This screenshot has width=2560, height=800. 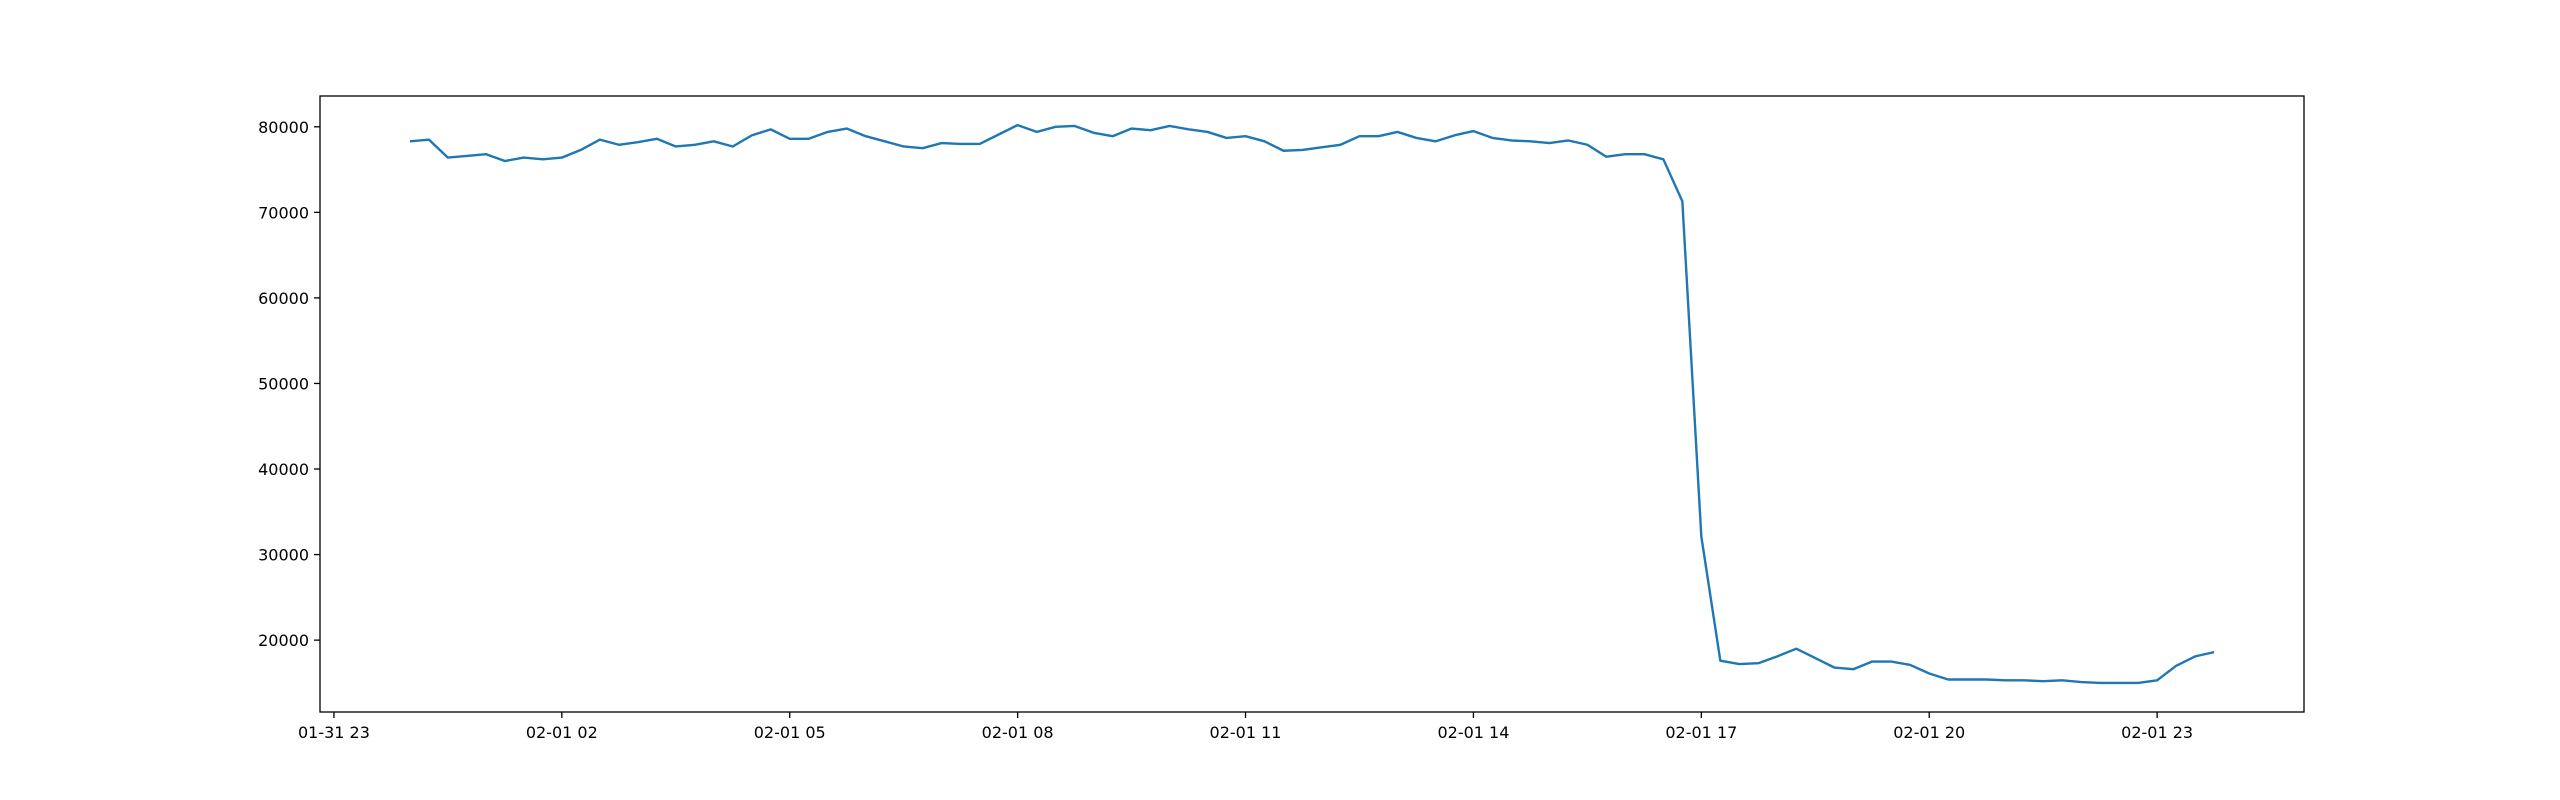 What do you see at coordinates (283, 469) in the screenshot?
I see `y-tick-label: 40000` at bounding box center [283, 469].